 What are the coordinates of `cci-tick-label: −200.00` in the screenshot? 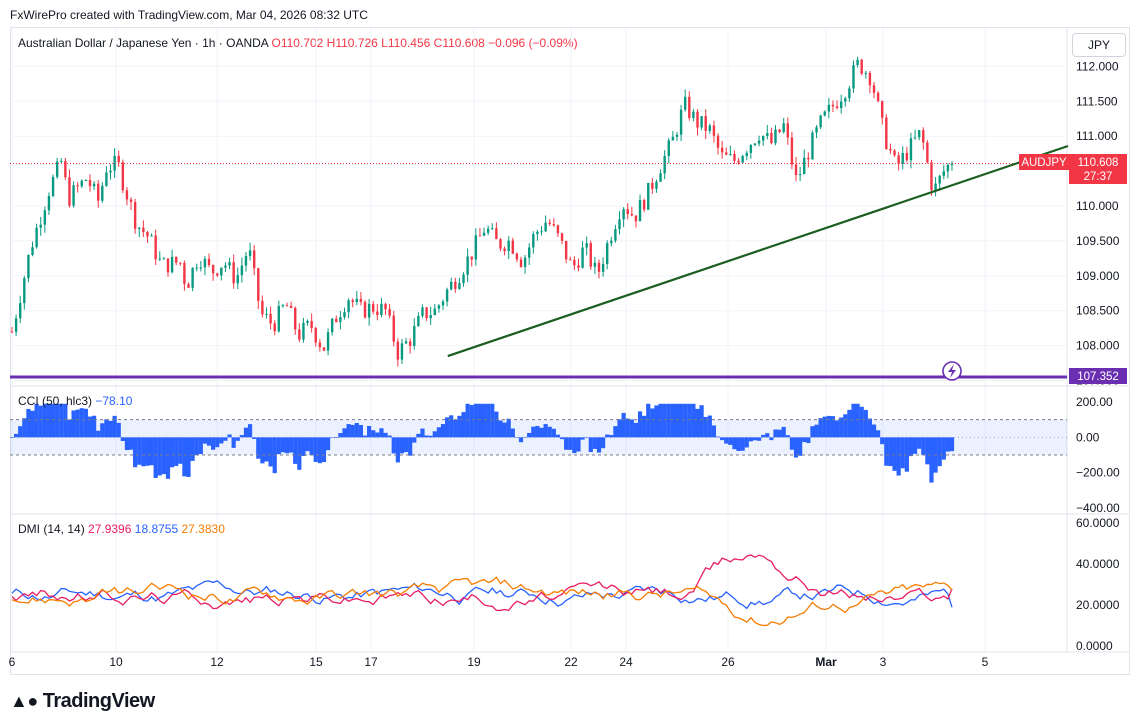 It's located at (1098, 473).